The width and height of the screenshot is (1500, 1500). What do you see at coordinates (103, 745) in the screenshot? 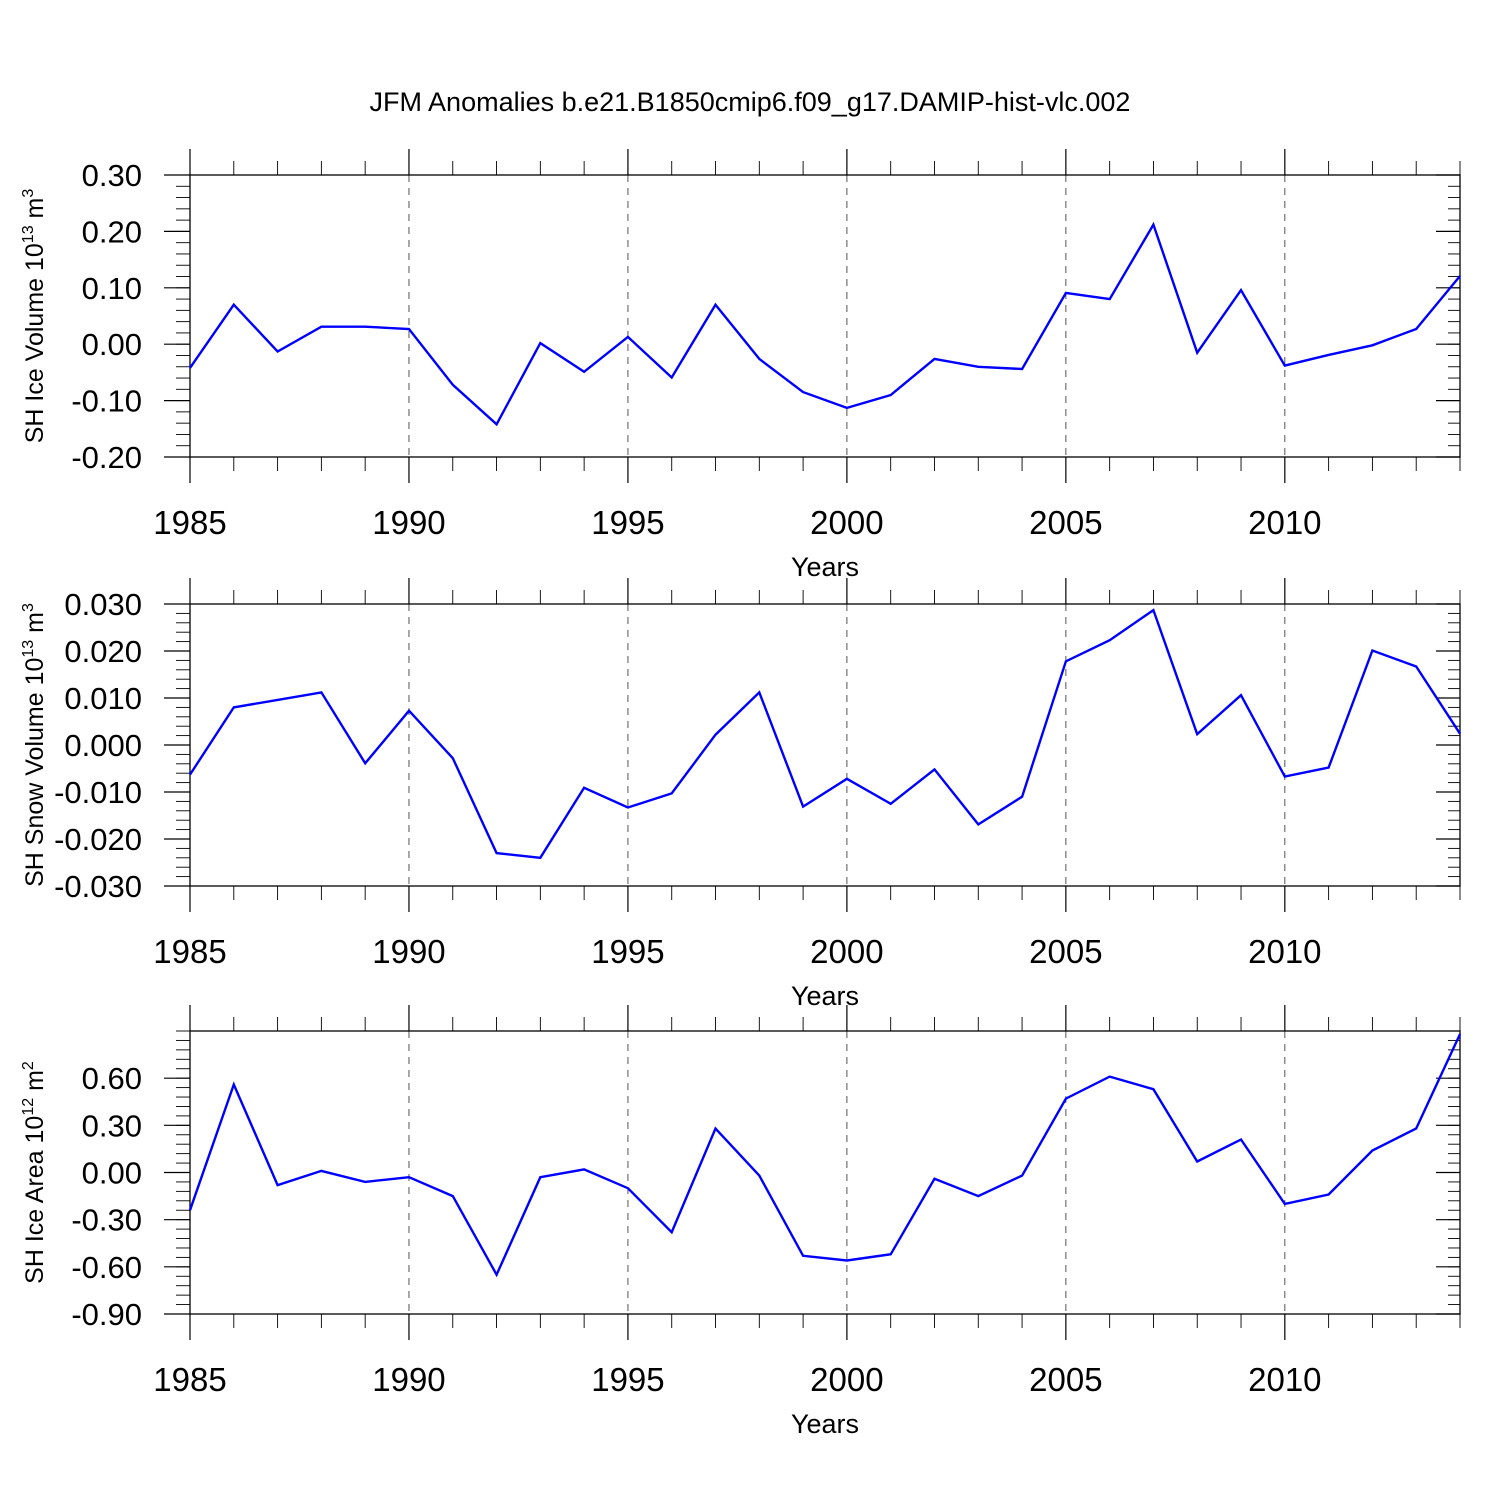
I see `y-tick-label: 0.000` at bounding box center [103, 745].